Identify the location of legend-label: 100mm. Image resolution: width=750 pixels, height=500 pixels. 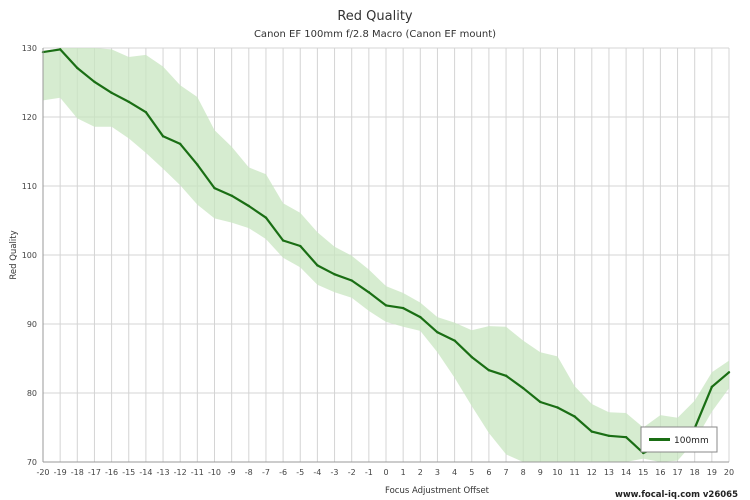
(691, 441).